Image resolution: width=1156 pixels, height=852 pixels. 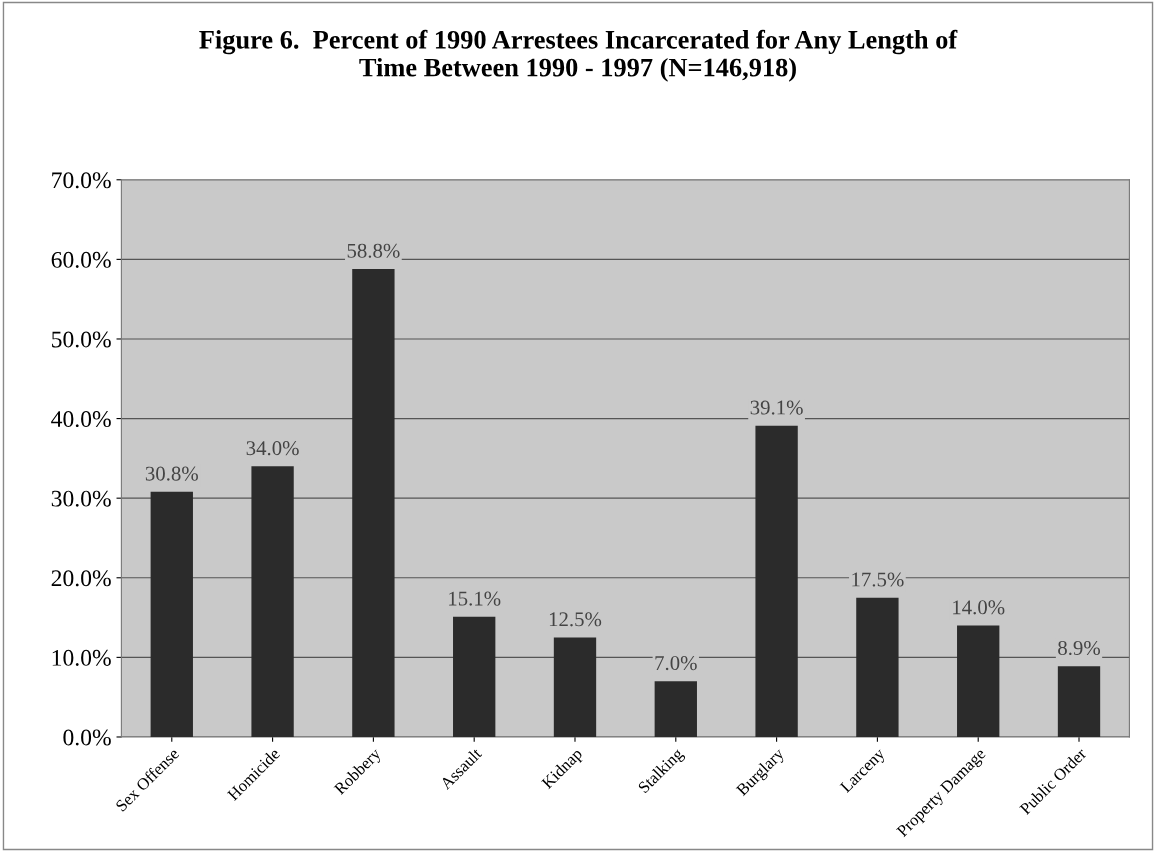 What do you see at coordinates (81, 578) in the screenshot?
I see `y-tick-label: 20.0%` at bounding box center [81, 578].